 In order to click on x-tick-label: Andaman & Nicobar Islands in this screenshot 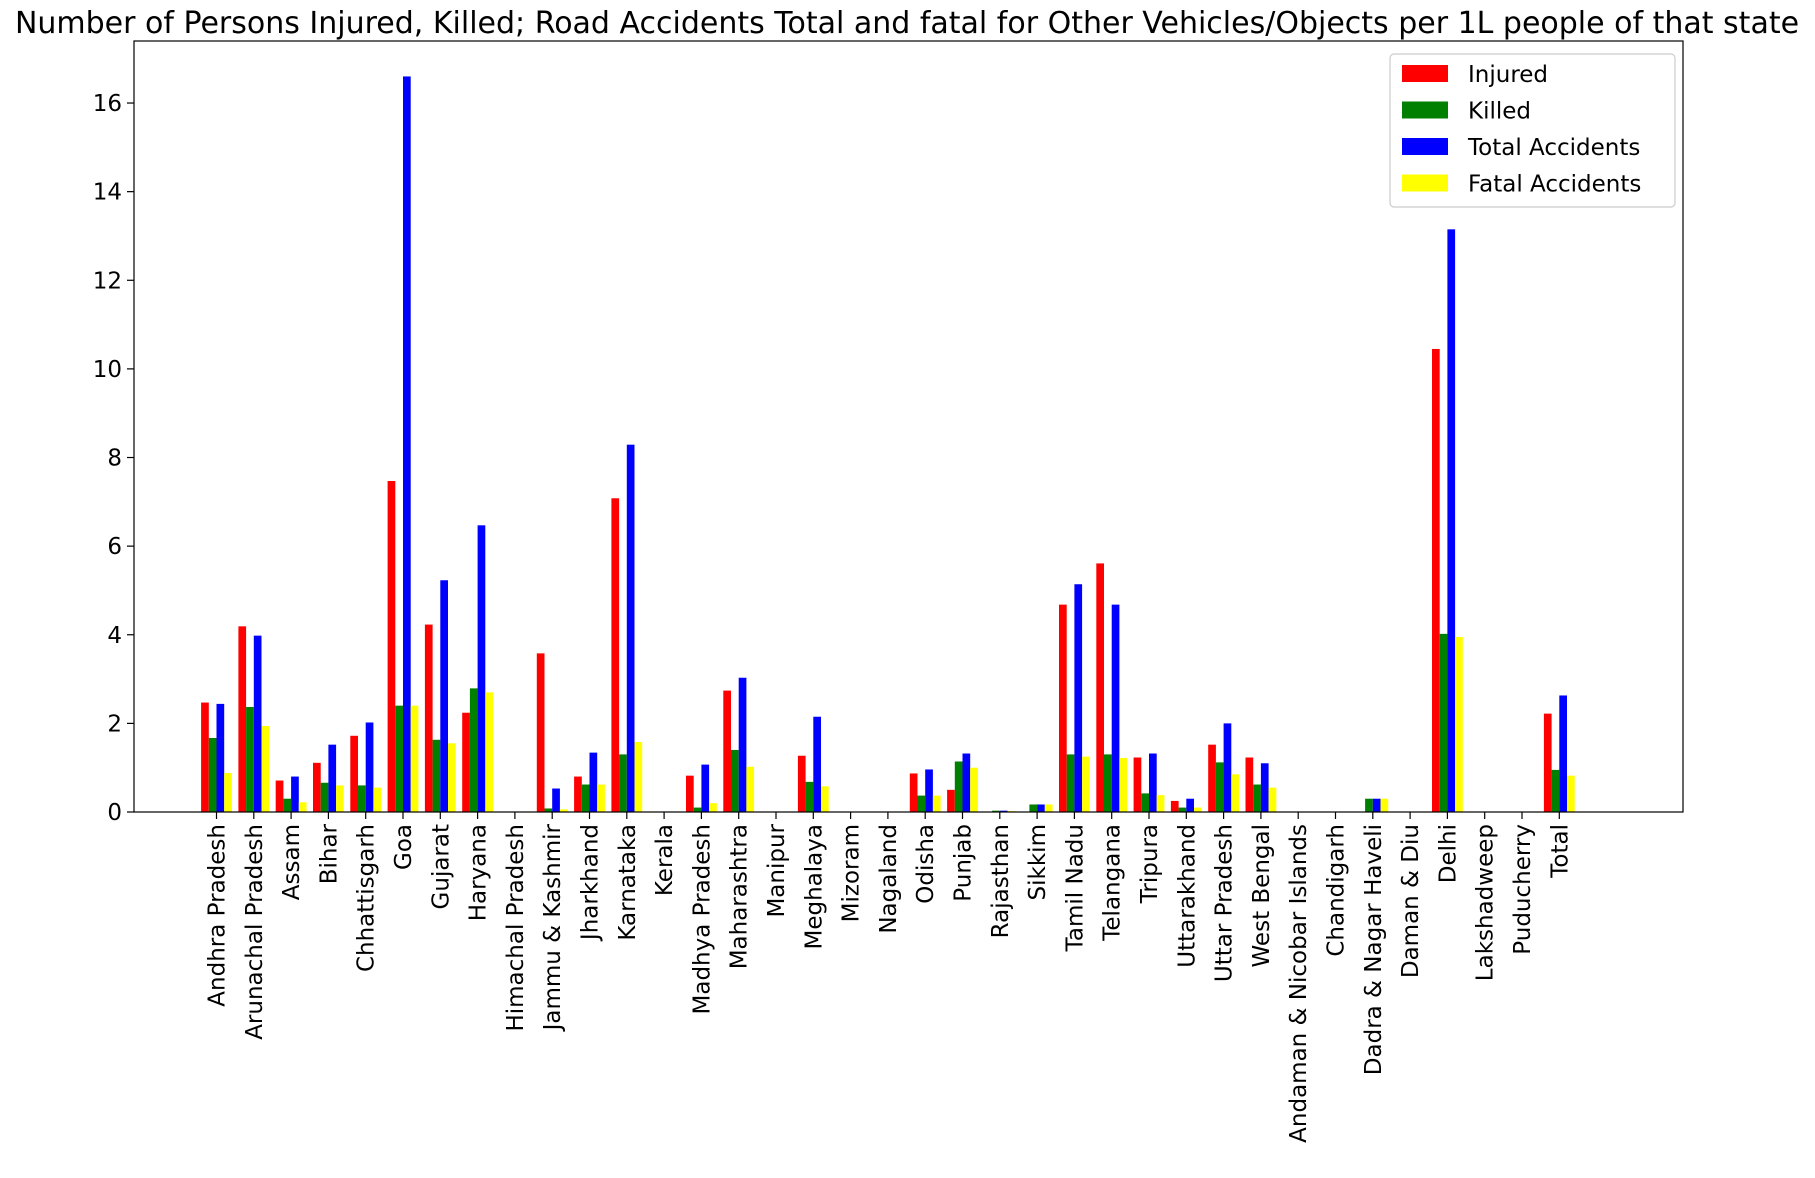, I will do `click(1299, 983)`.